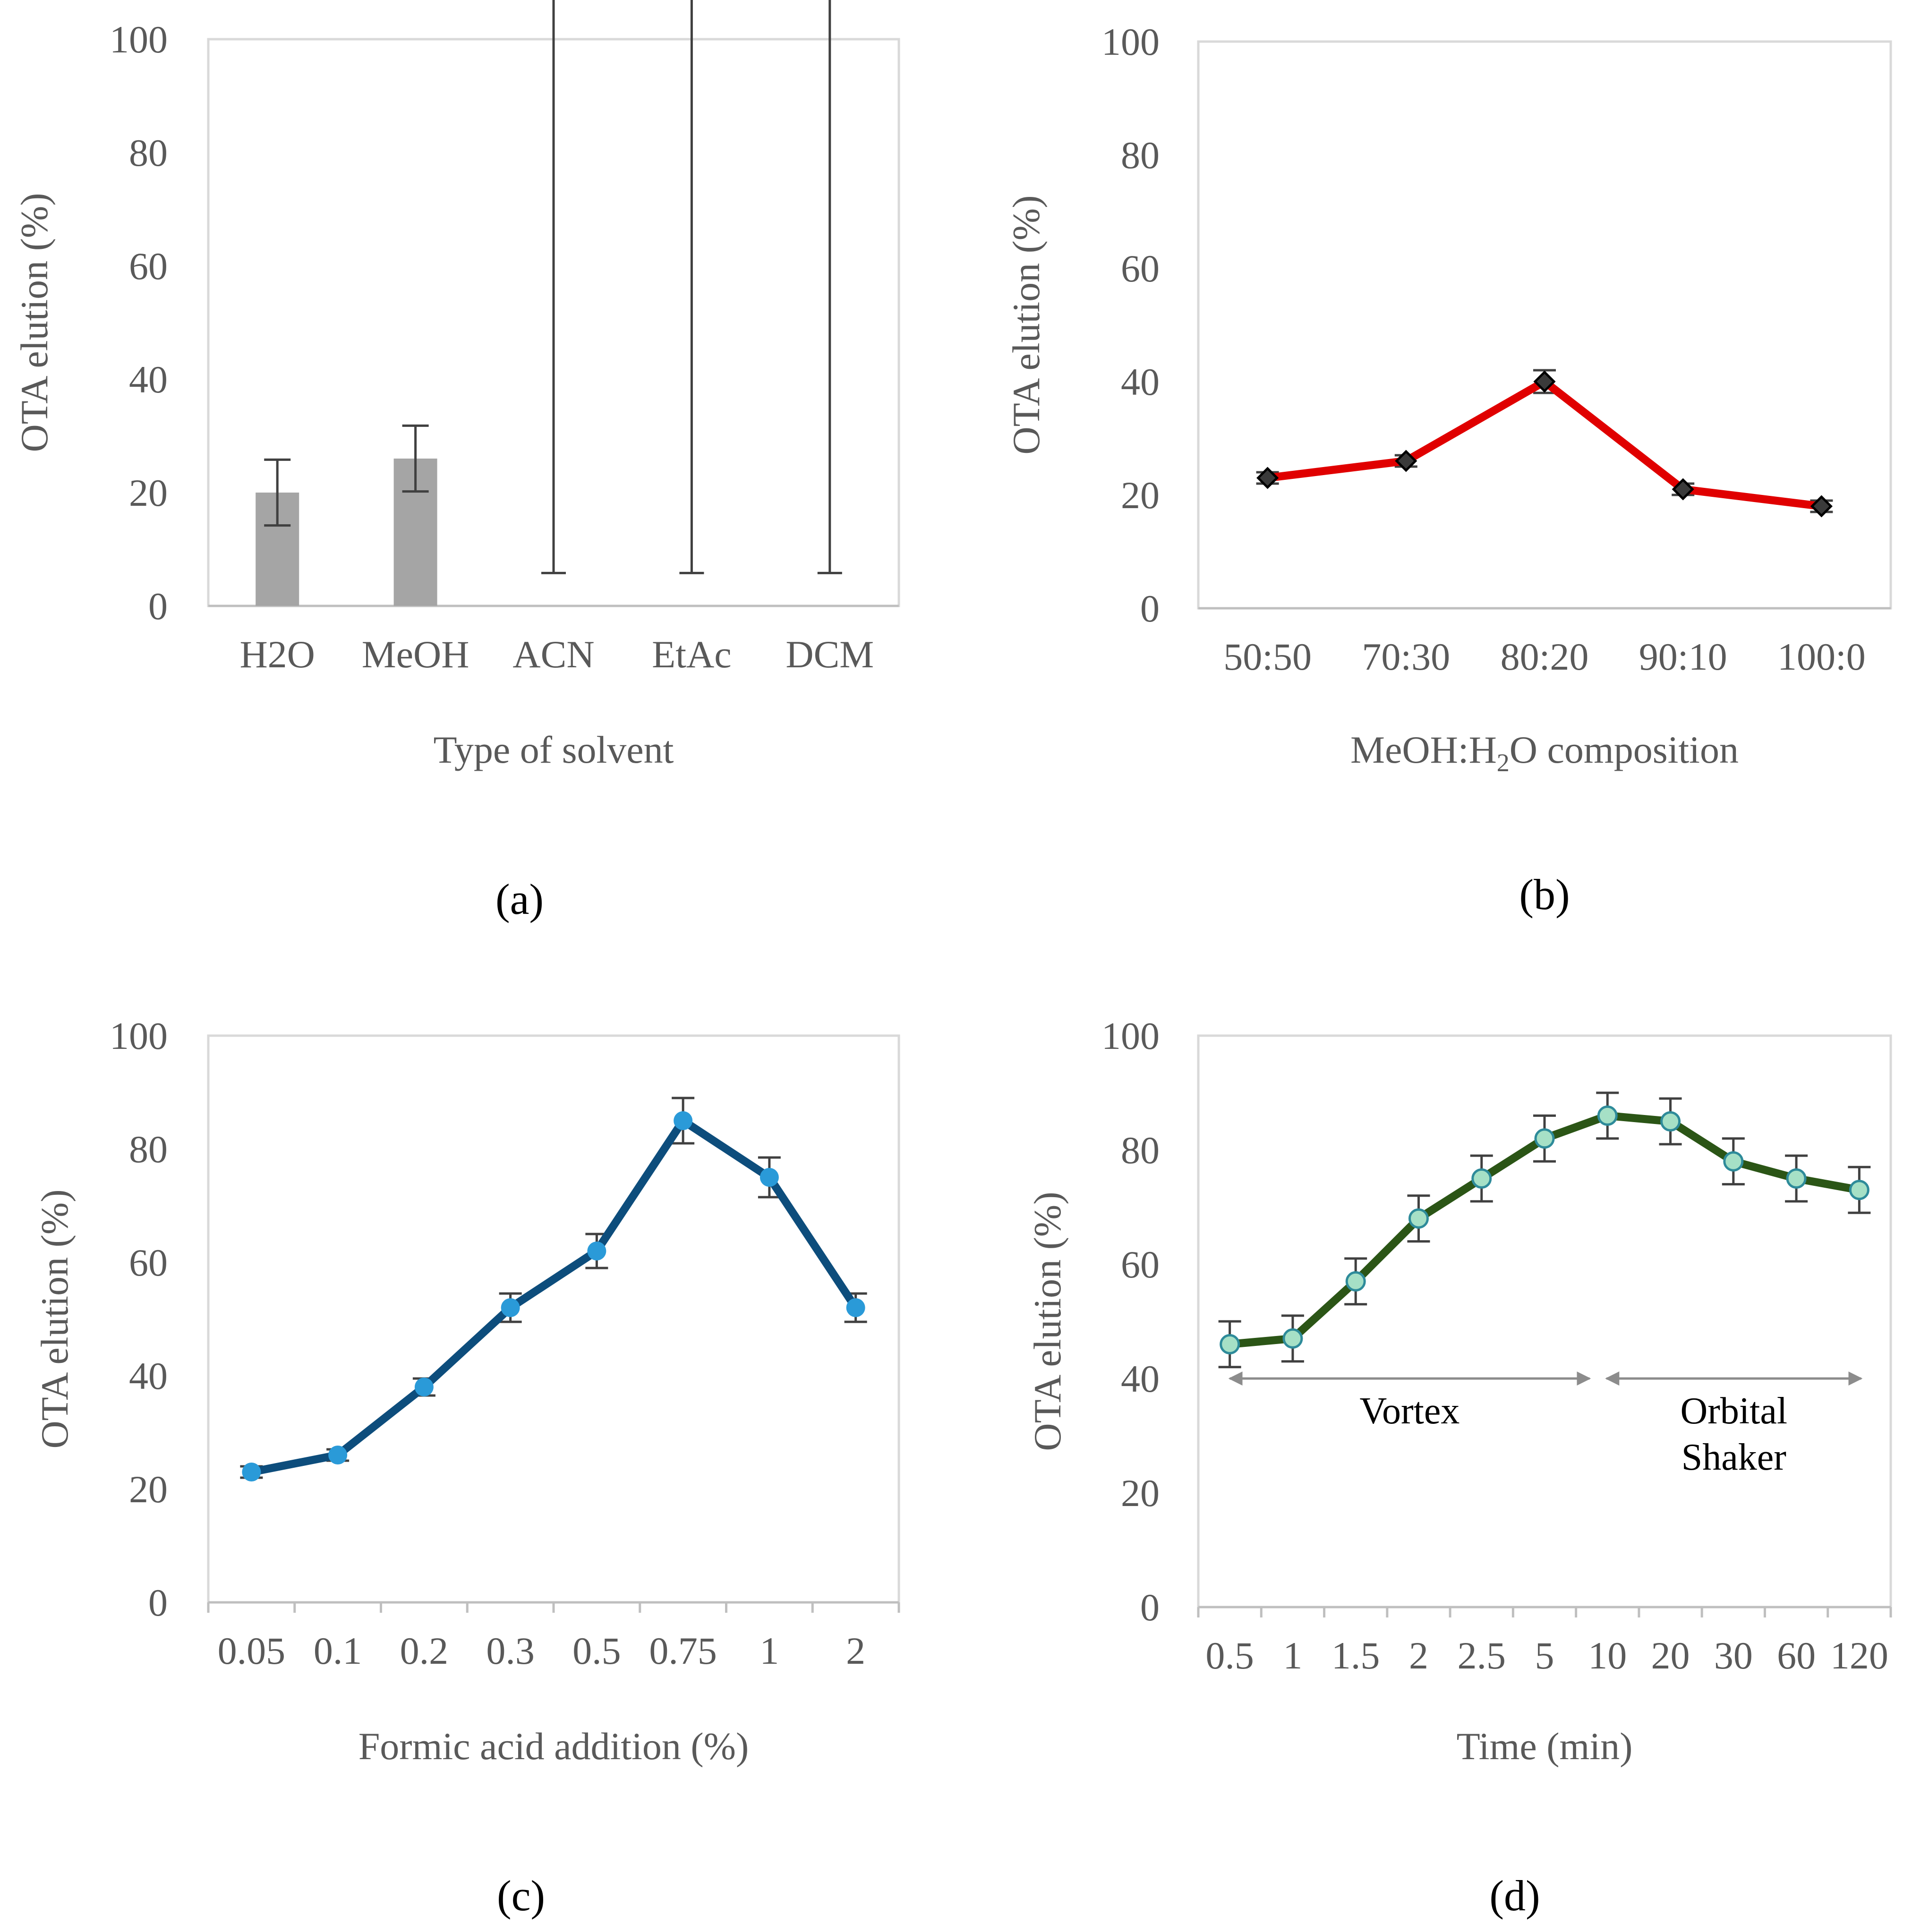 This screenshot has width=1912, height=1932. I want to click on x-tick-label: 30, so click(1733, 1655).